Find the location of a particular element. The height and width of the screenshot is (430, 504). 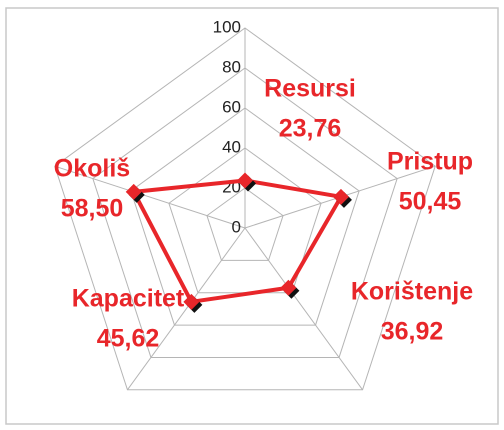

value-label: 45,62 is located at coordinates (128, 339).